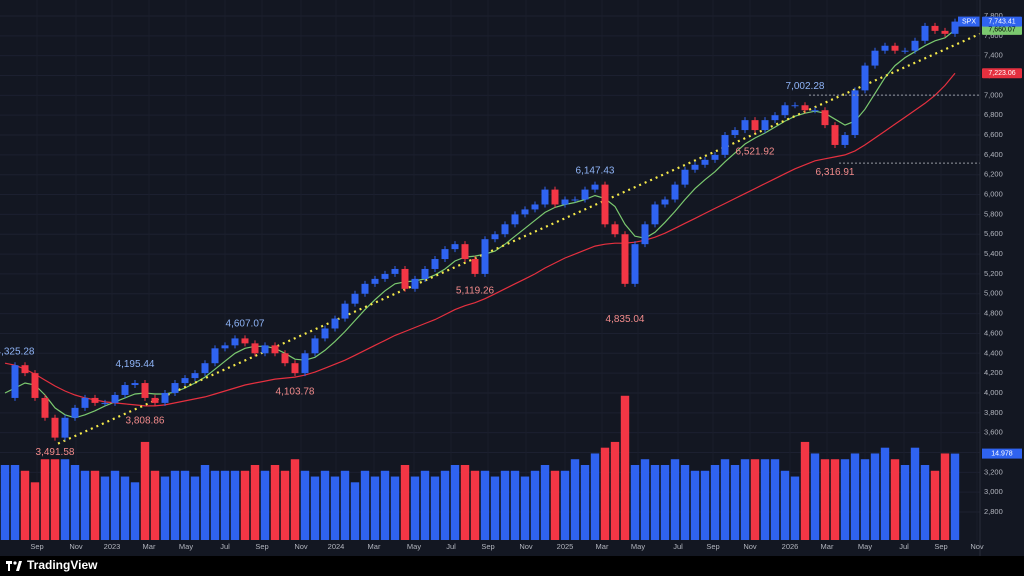  Describe the element at coordinates (993, 253) in the screenshot. I see `y-tick-label: 5,400` at that location.